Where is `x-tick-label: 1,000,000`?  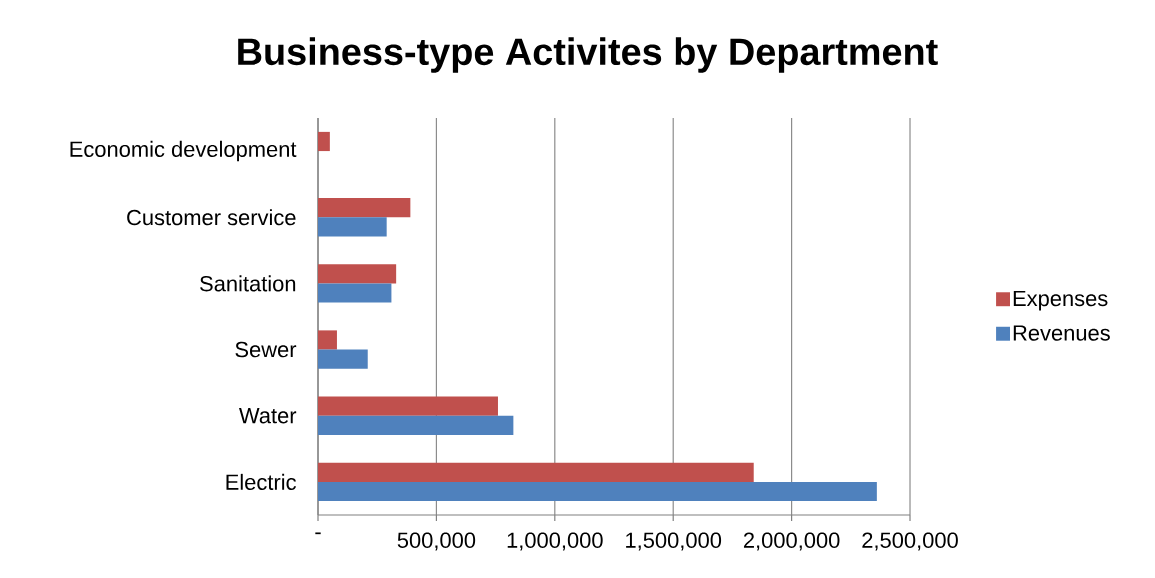 x-tick-label: 1,000,000 is located at coordinates (555, 541).